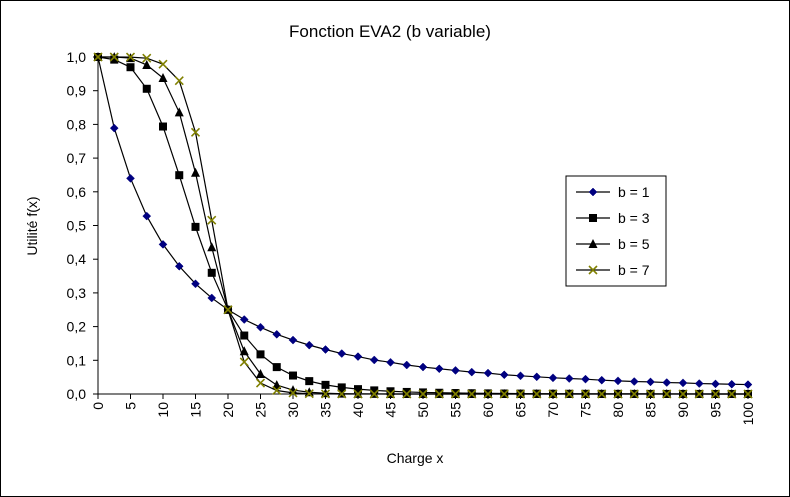 The height and width of the screenshot is (497, 790). Describe the element at coordinates (77, 192) in the screenshot. I see `y-tick-label: 0,6` at that location.